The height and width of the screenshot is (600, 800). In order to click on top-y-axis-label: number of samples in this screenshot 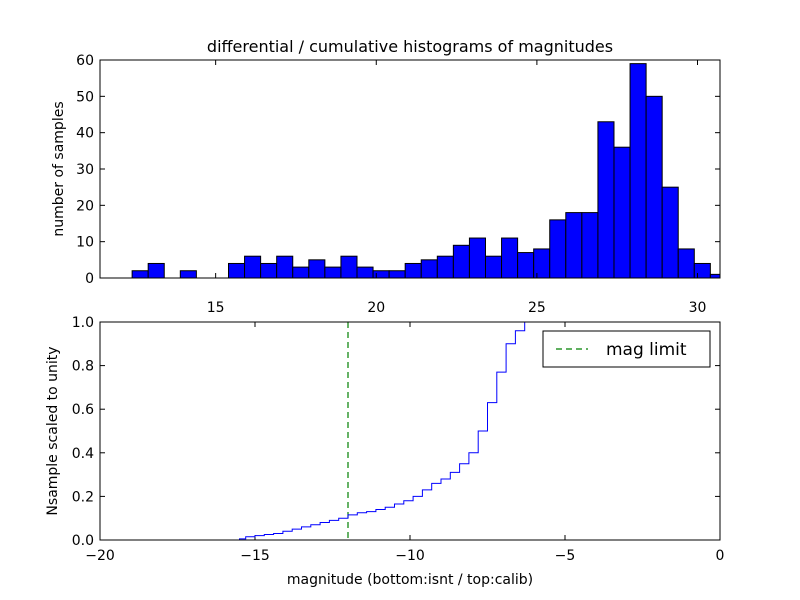, I will do `click(59, 168)`.